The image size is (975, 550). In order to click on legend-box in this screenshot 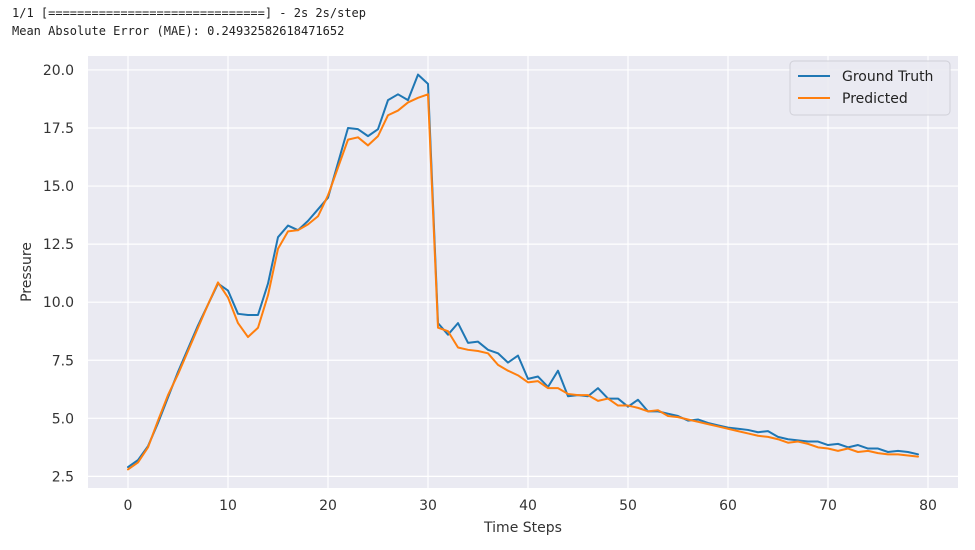, I will do `click(870, 88)`.